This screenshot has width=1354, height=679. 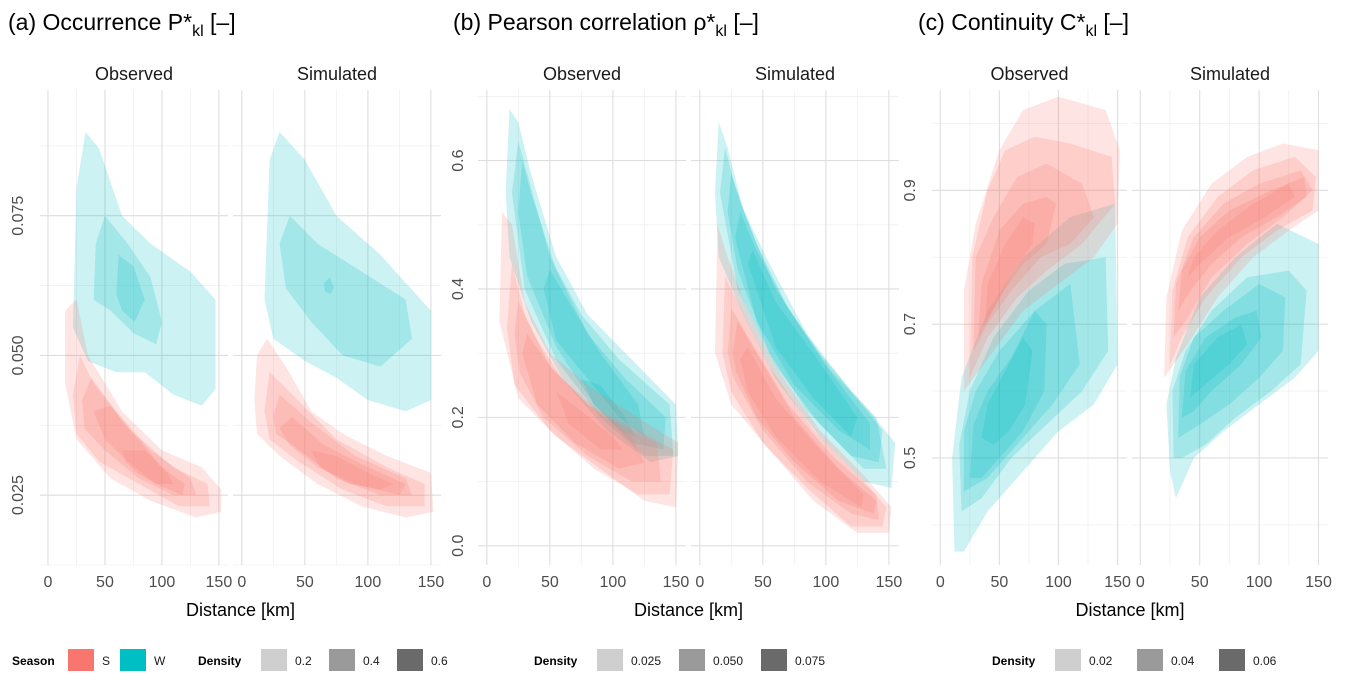 What do you see at coordinates (910, 190) in the screenshot?
I see `y-tick-label: 0.9` at bounding box center [910, 190].